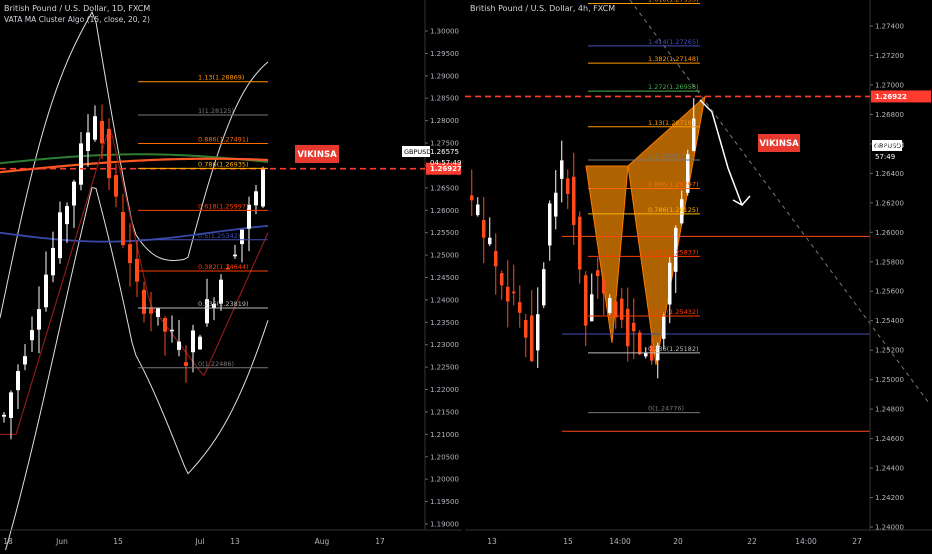  Describe the element at coordinates (444, 99) in the screenshot. I see `price-tick-label: 1.28500` at that location.